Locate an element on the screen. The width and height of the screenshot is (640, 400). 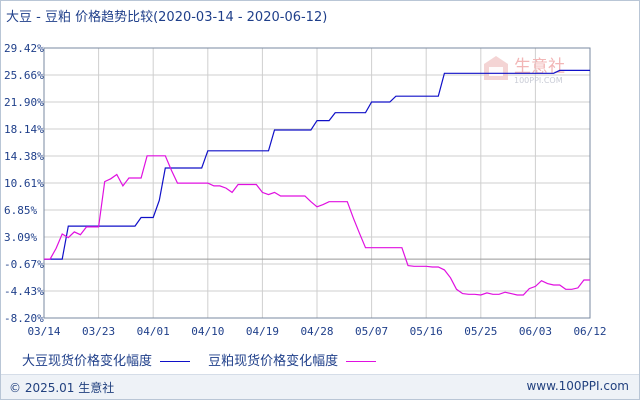
y-tick-label: 21.90% is located at coordinates (24, 102).